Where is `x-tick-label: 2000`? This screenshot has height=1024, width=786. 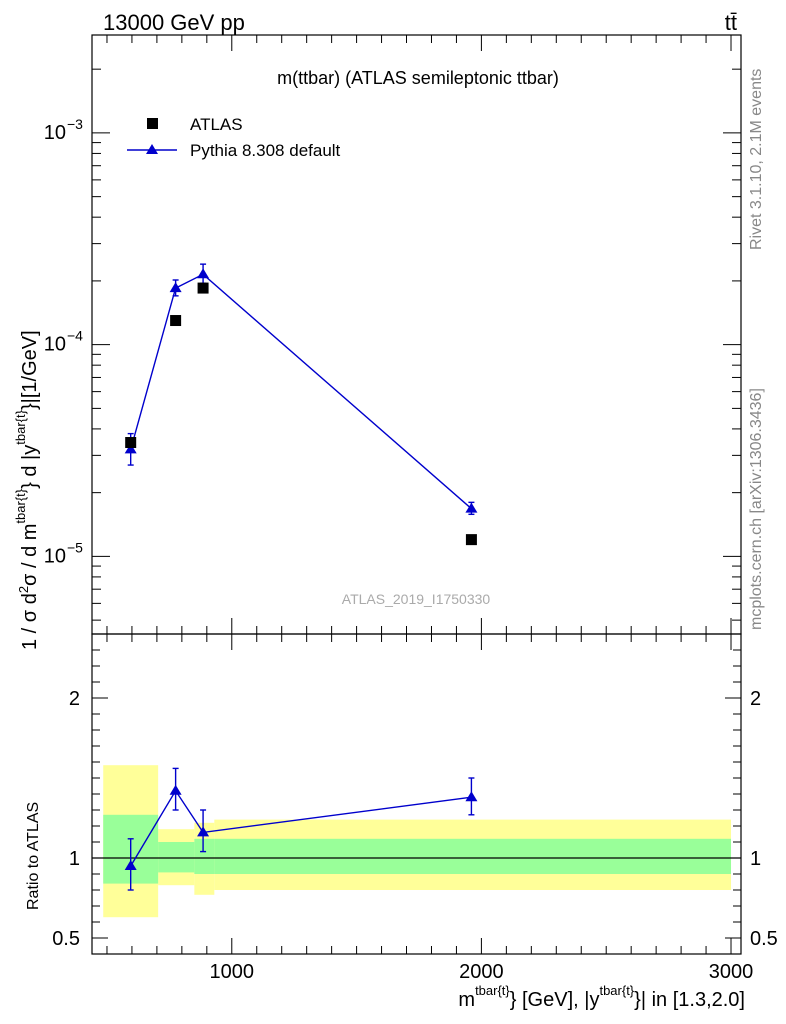 x-tick-label: 2000 is located at coordinates (481, 972).